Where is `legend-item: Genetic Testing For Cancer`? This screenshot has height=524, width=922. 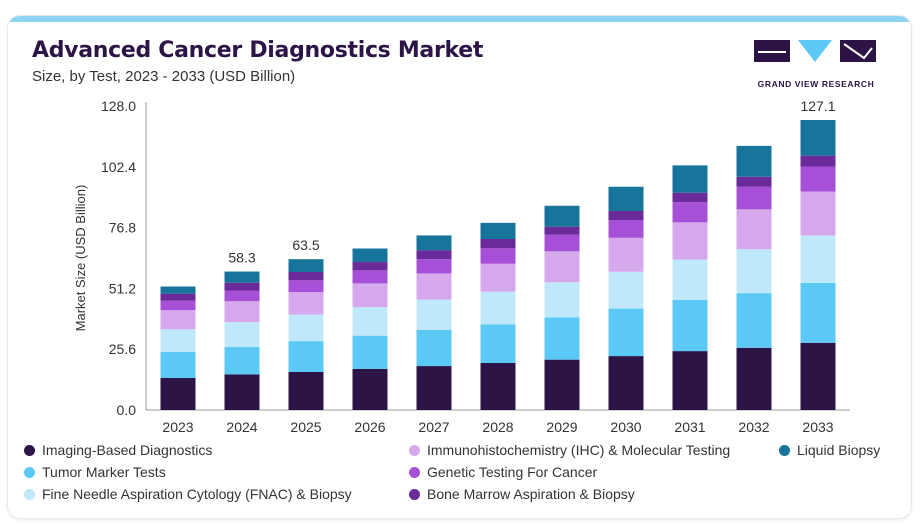
legend-item: Genetic Testing For Cancer is located at coordinates (503, 472).